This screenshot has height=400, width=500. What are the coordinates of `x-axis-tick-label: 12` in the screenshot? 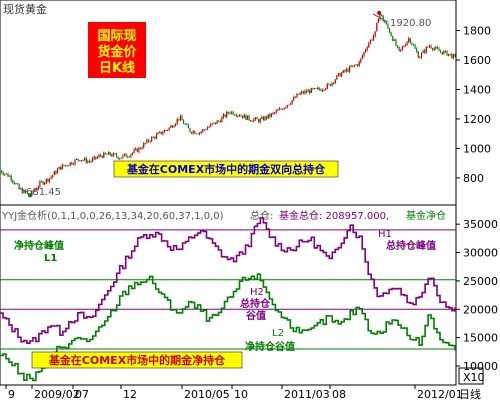 It's located at (130, 394).